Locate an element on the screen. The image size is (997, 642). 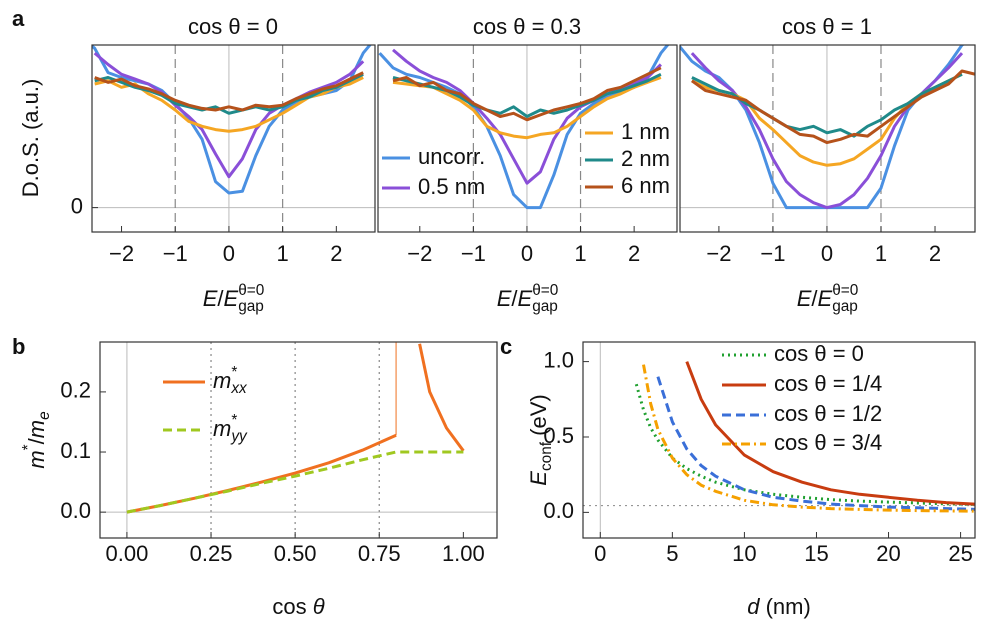
panel-letter: c is located at coordinates (506, 346).